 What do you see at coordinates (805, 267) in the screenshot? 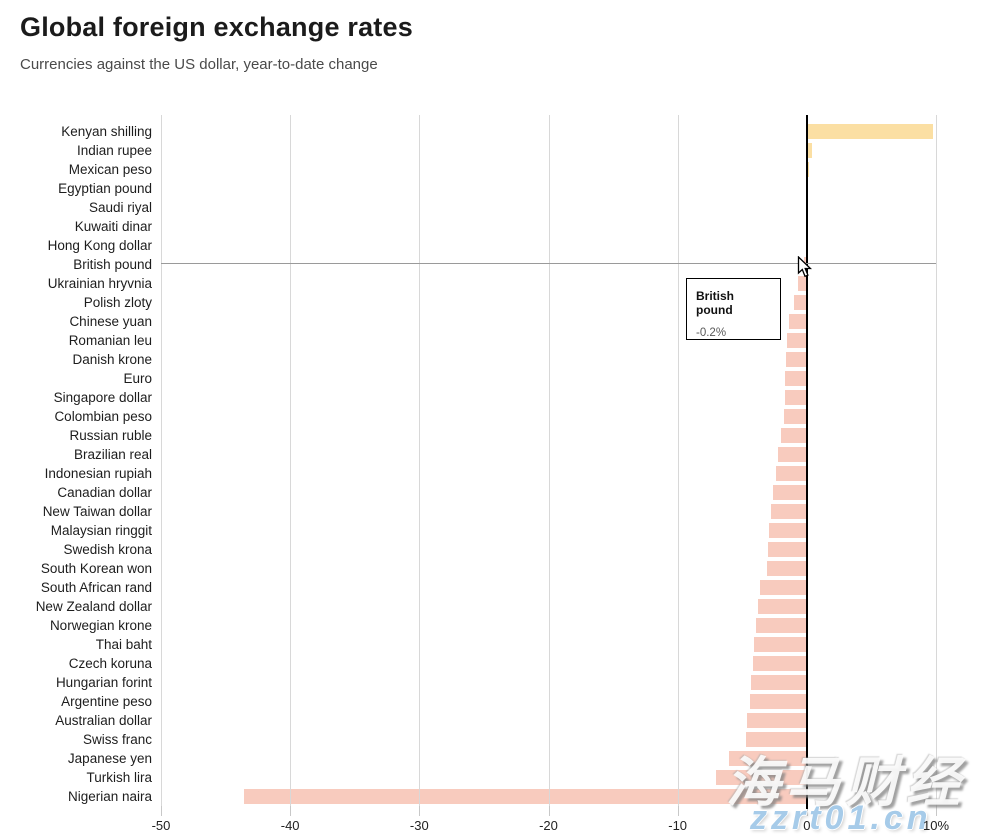
I see `mouse-cursor-icon` at bounding box center [805, 267].